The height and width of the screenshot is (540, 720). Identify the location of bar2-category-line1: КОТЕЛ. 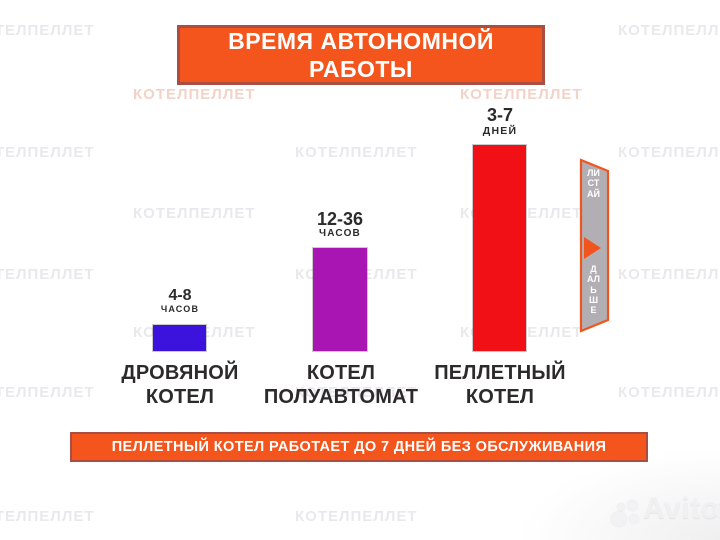
(341, 373).